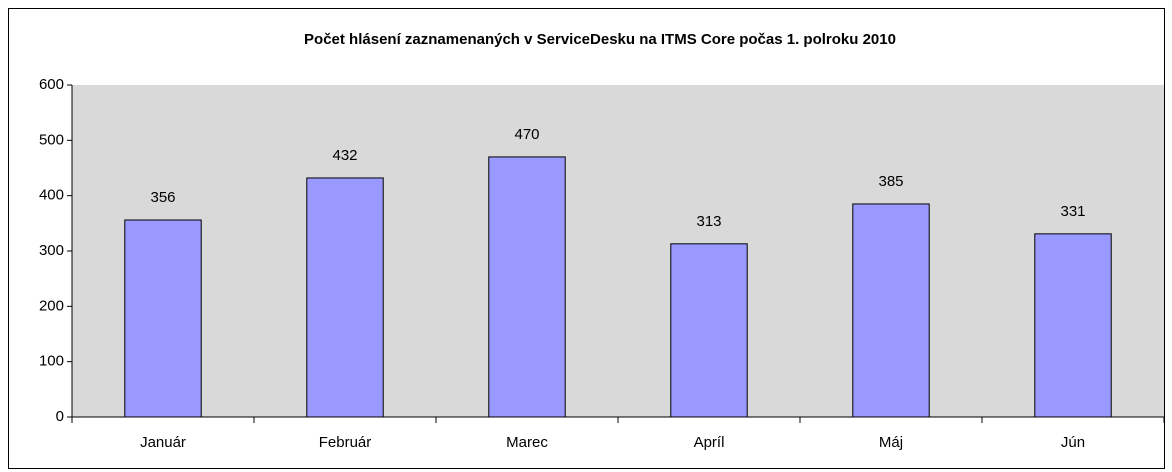 This screenshot has width=1172, height=472. What do you see at coordinates (51, 195) in the screenshot?
I see `y-tick-label: 400` at bounding box center [51, 195].